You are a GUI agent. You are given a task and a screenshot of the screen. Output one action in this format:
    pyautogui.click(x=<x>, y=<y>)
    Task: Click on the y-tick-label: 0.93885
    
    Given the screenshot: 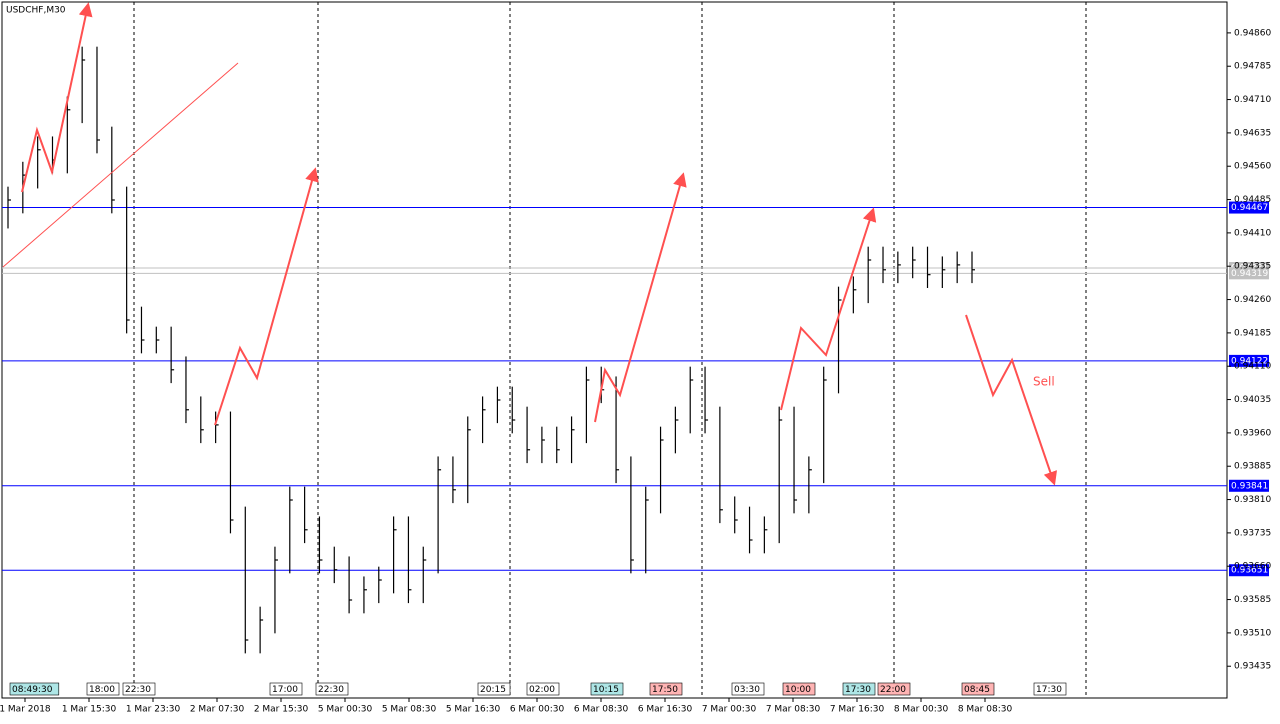 What is the action you would take?
    pyautogui.click(x=1252, y=467)
    